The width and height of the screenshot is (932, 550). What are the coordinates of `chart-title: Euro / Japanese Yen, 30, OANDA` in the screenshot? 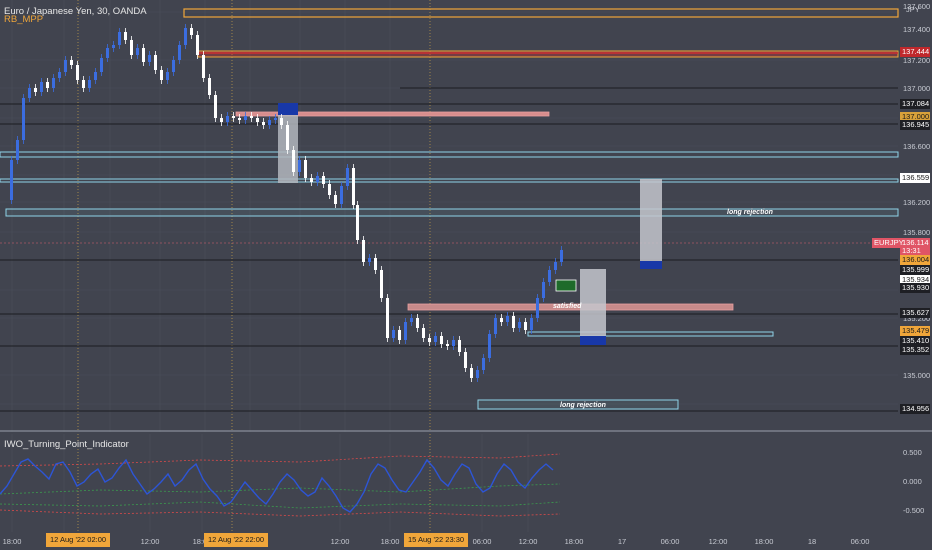 It's located at (75, 11).